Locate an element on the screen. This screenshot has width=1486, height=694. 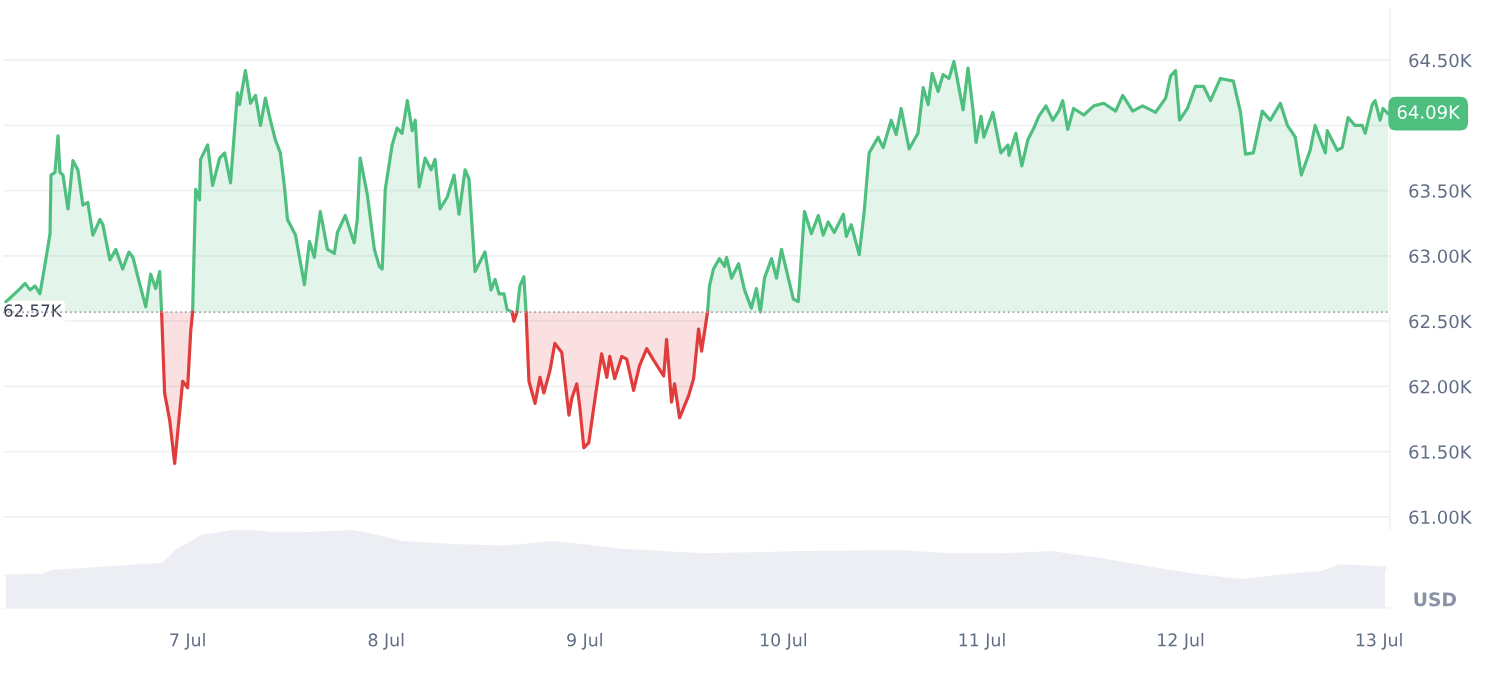
x-tick-label: 12 Jul is located at coordinates (1181, 641).